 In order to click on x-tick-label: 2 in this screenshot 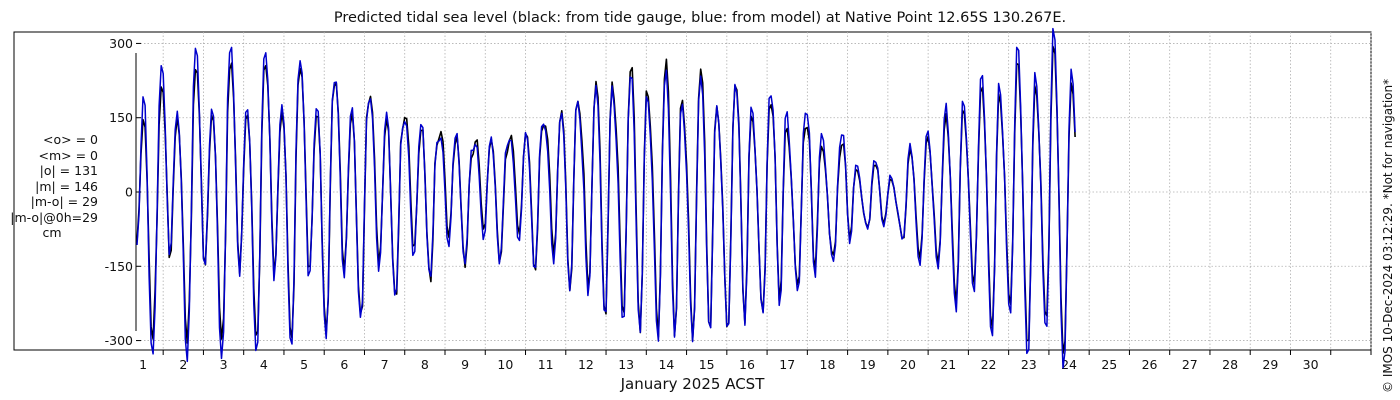, I will do `click(183, 364)`.